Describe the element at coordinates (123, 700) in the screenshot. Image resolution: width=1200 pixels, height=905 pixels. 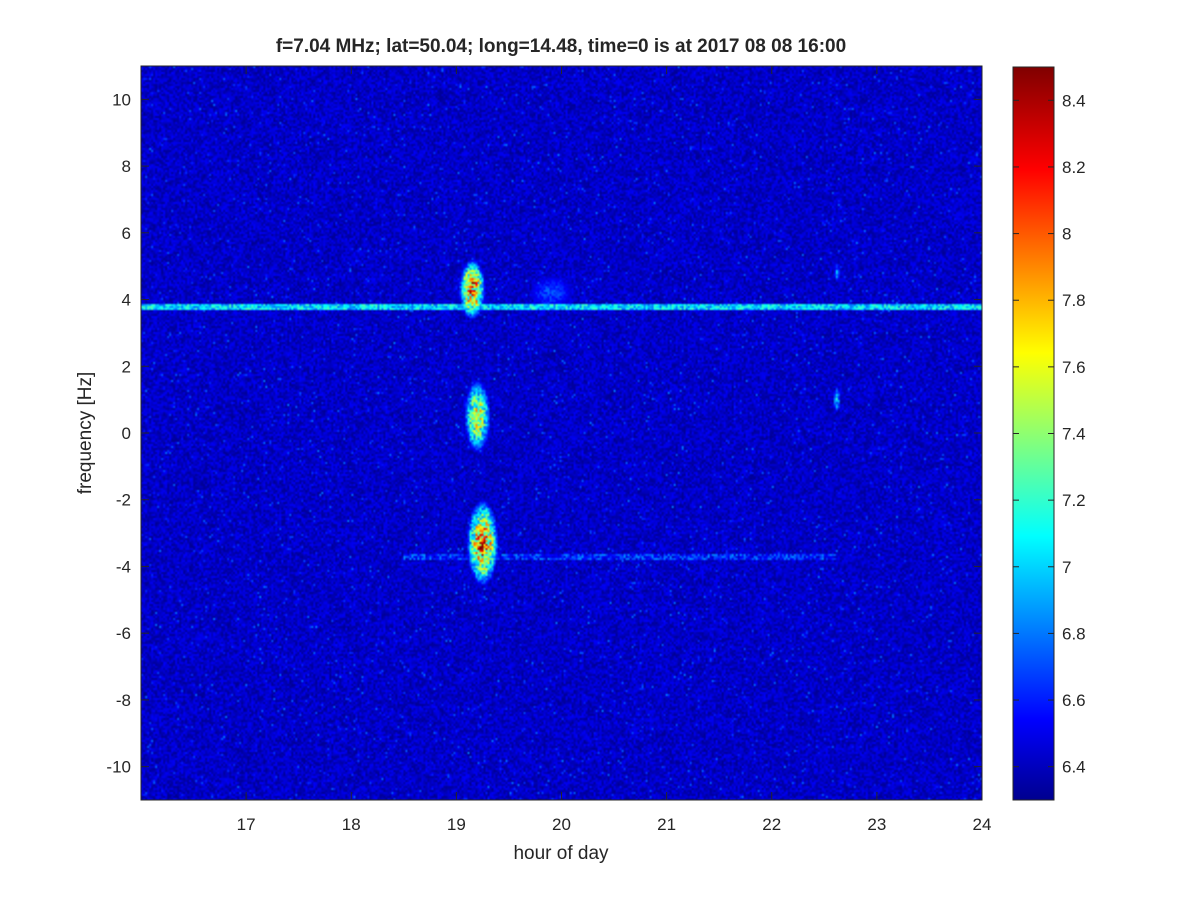
I see `y-tick-label: -8` at that location.